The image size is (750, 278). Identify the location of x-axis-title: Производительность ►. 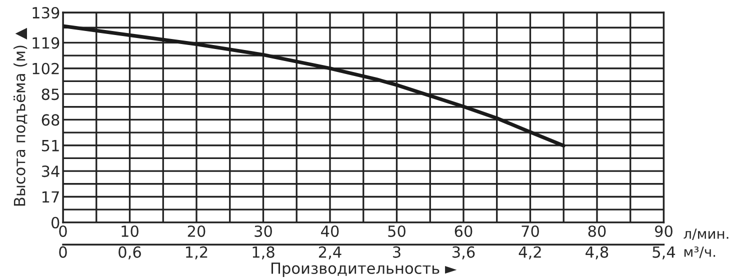
(364, 269).